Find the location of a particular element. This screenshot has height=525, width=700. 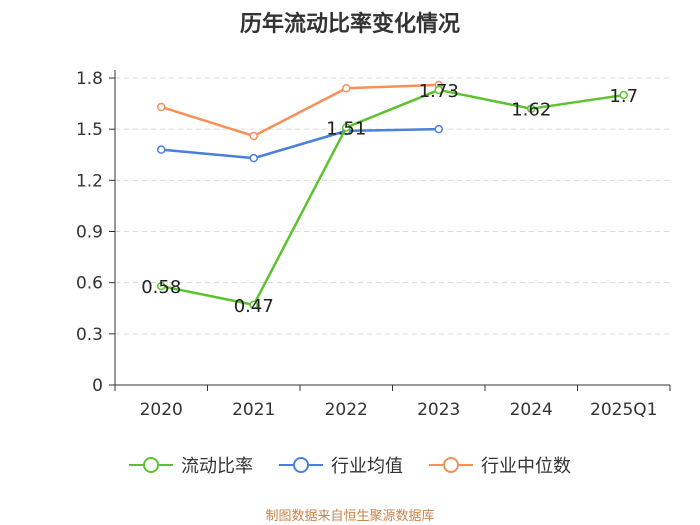

x-tick-label: 2020 is located at coordinates (161, 410).